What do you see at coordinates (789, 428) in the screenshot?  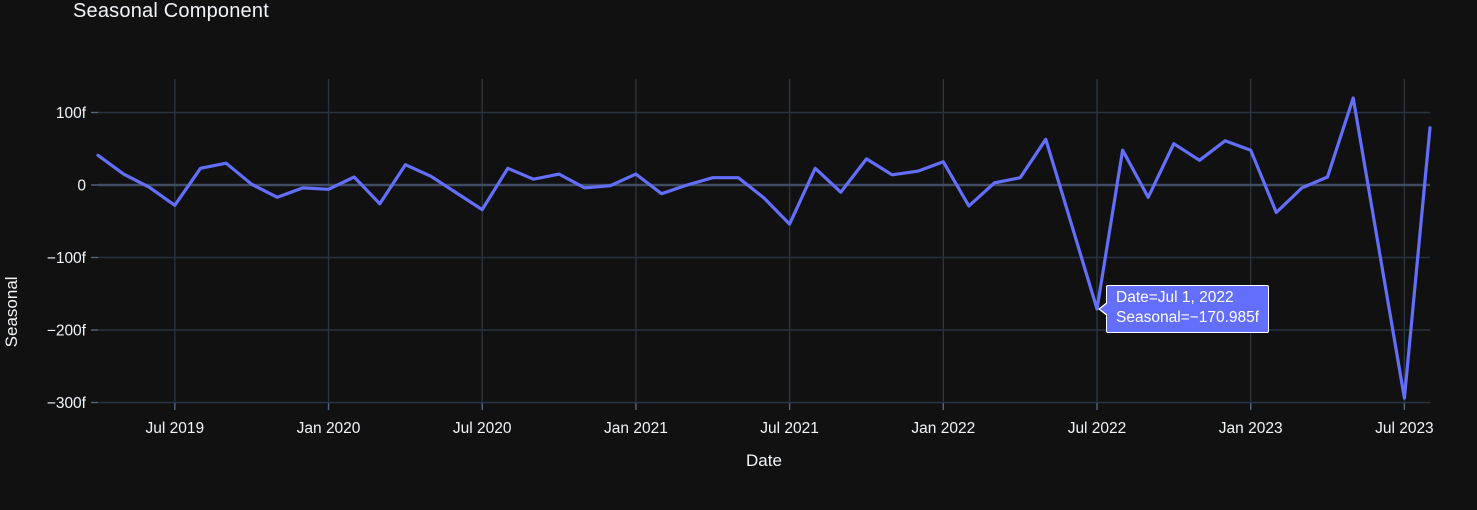 I see `x-tick-label: Jul 2021` at bounding box center [789, 428].